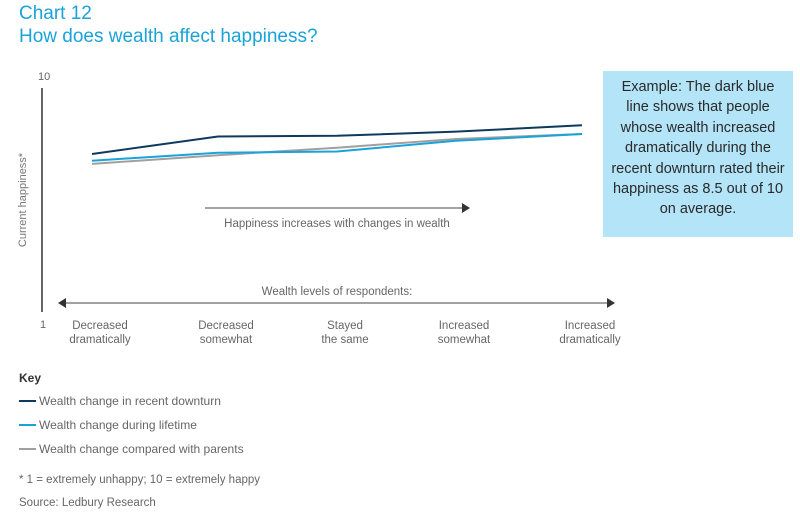 The height and width of the screenshot is (522, 800). I want to click on key-item-lifetime: Wealth change during lifetime, so click(108, 425).